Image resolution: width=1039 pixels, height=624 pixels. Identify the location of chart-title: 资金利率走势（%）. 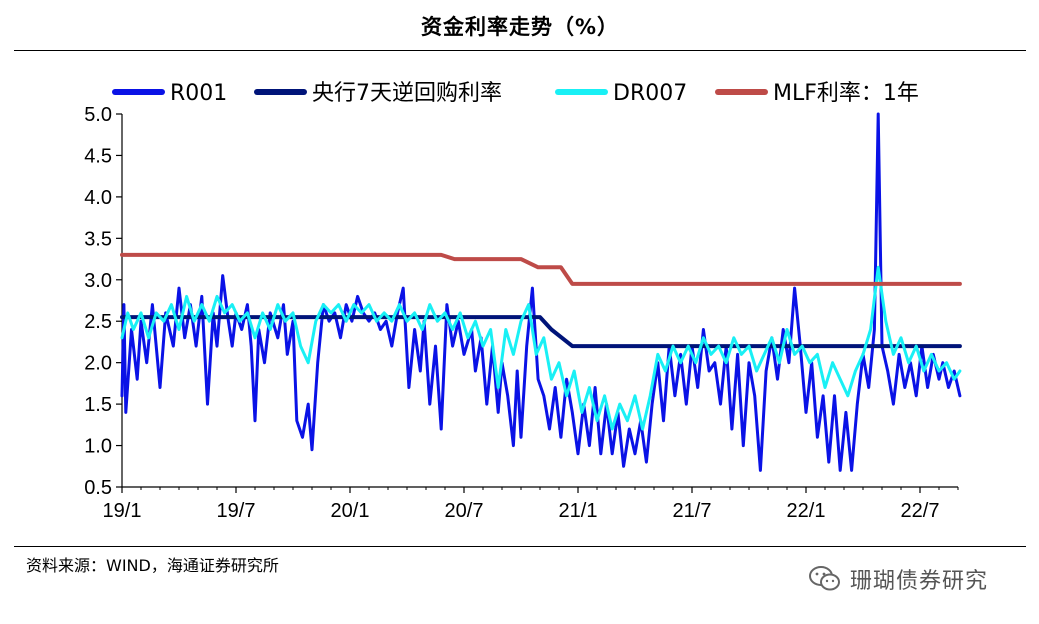
(520, 27).